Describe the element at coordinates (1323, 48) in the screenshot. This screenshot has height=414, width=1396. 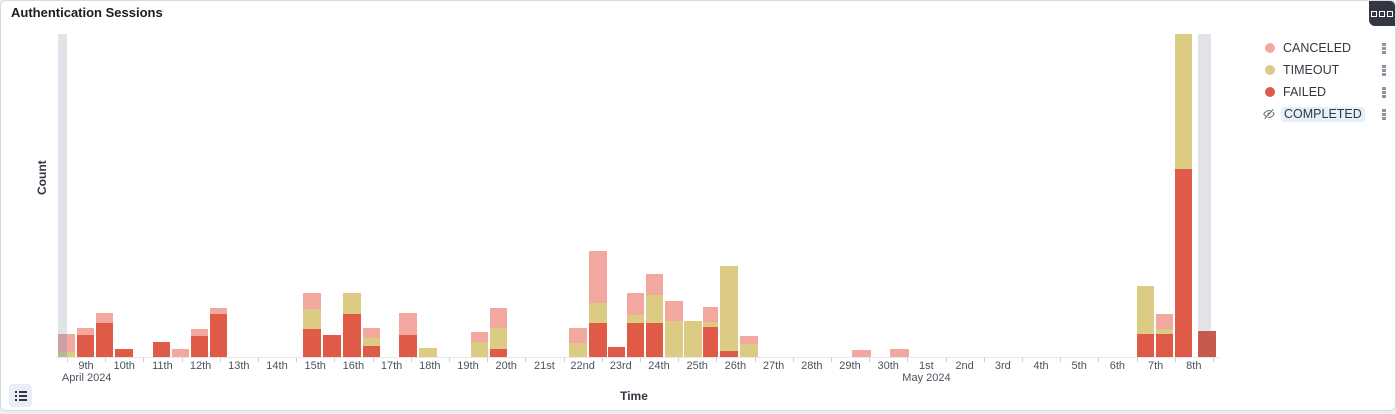
I see `legend-item-canceled: CANCELED` at that location.